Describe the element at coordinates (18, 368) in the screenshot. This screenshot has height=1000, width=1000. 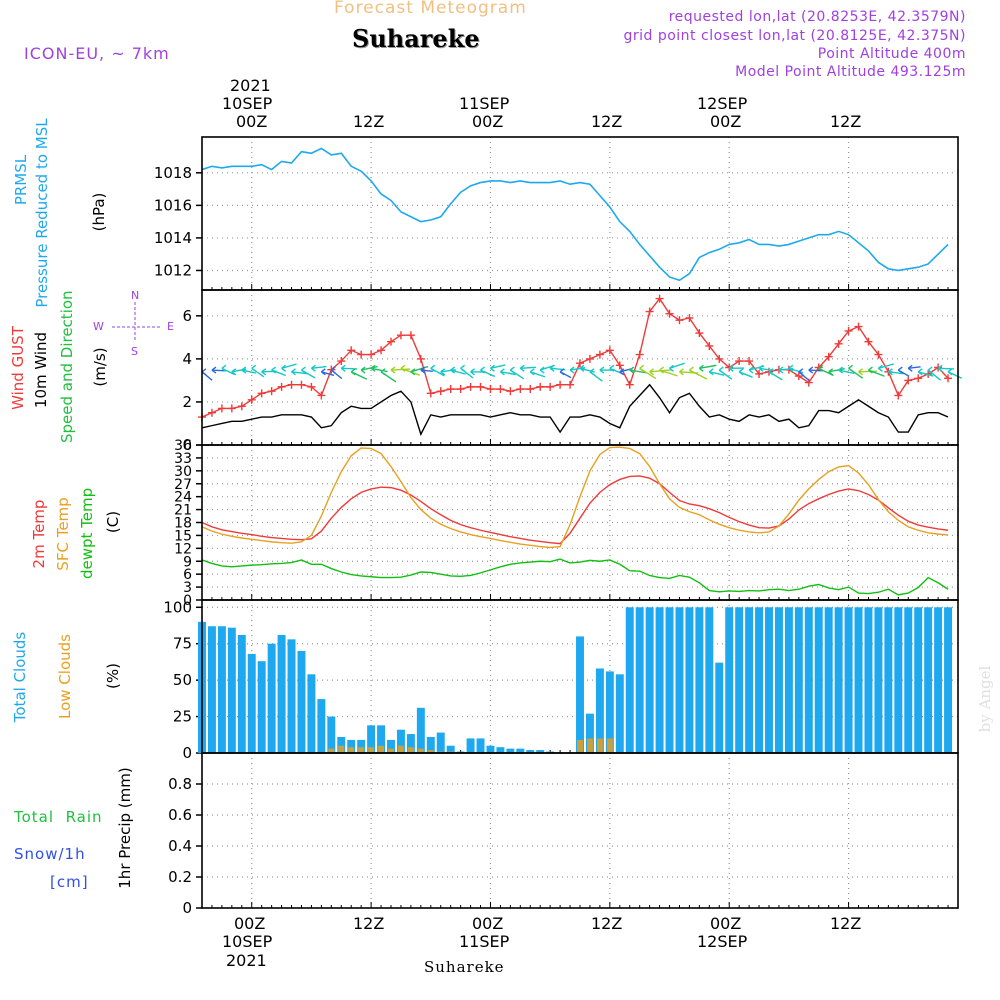
I see `gust-label: Wind GUST` at that location.